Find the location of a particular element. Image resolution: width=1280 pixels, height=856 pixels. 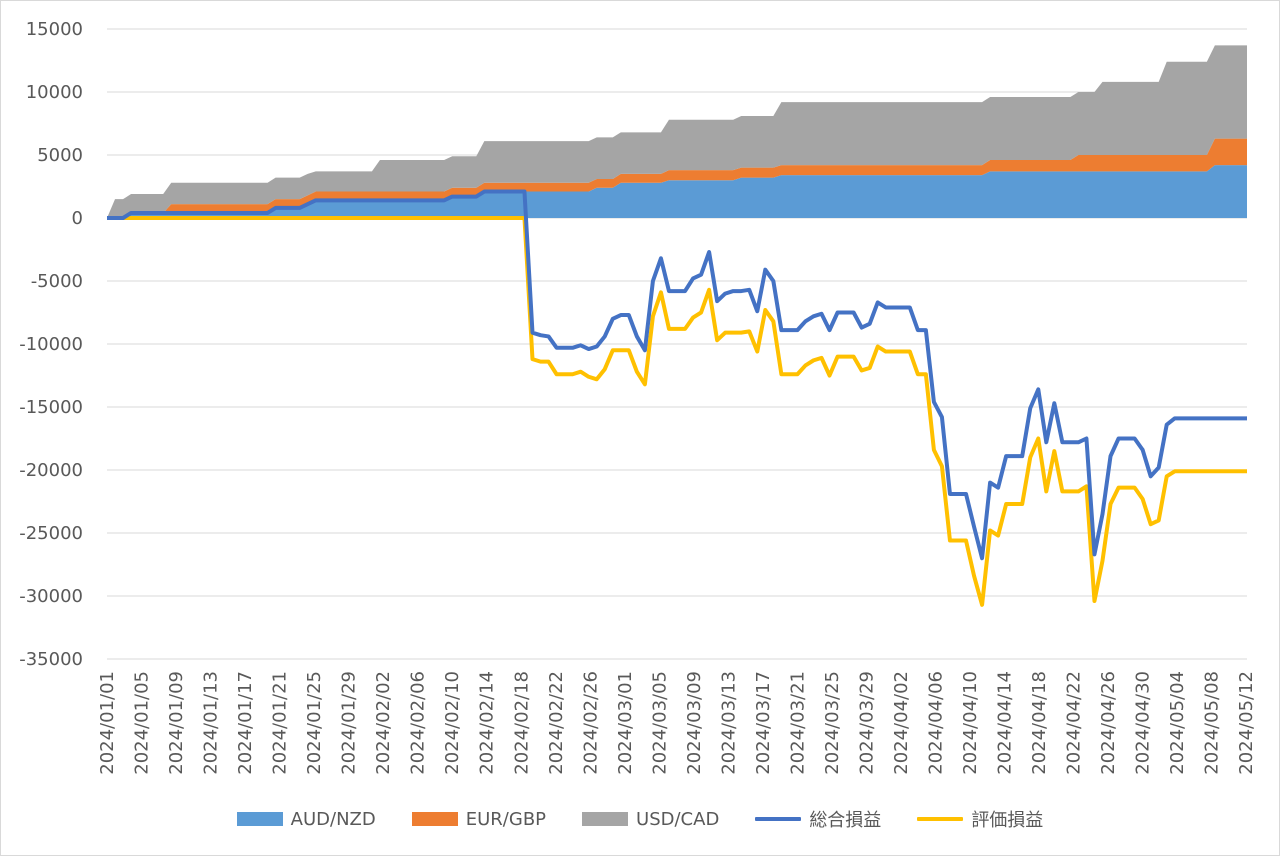

y-tick-label: 15000 is located at coordinates (54, 29).